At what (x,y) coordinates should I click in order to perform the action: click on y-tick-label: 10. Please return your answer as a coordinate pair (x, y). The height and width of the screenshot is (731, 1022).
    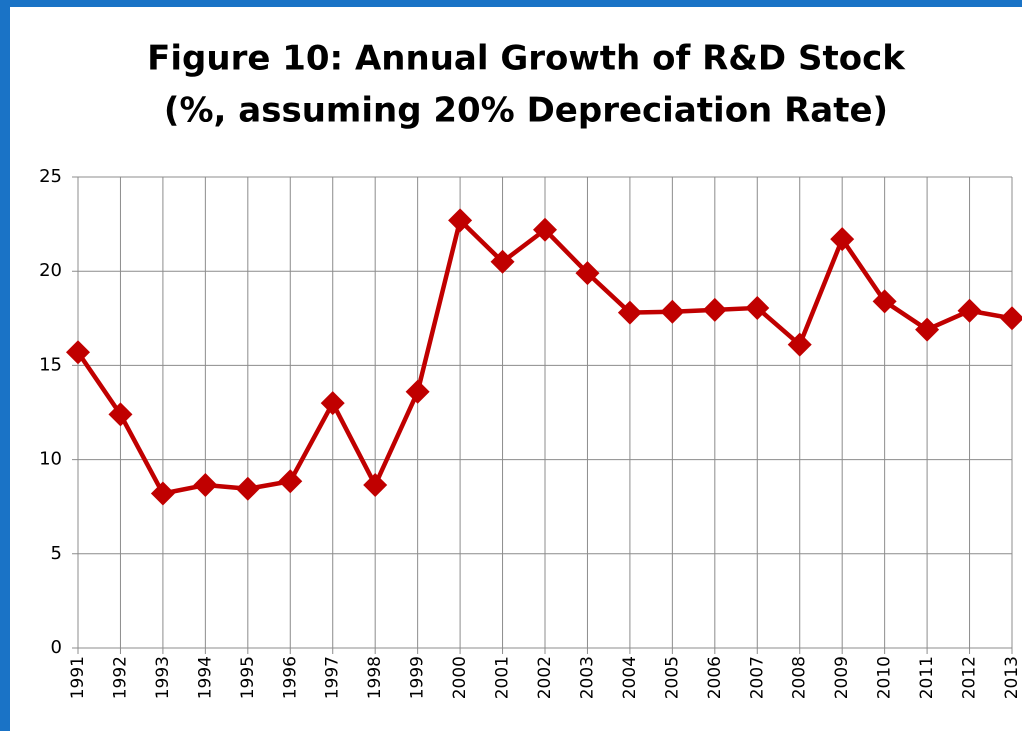
    Looking at the image, I should click on (50, 459).